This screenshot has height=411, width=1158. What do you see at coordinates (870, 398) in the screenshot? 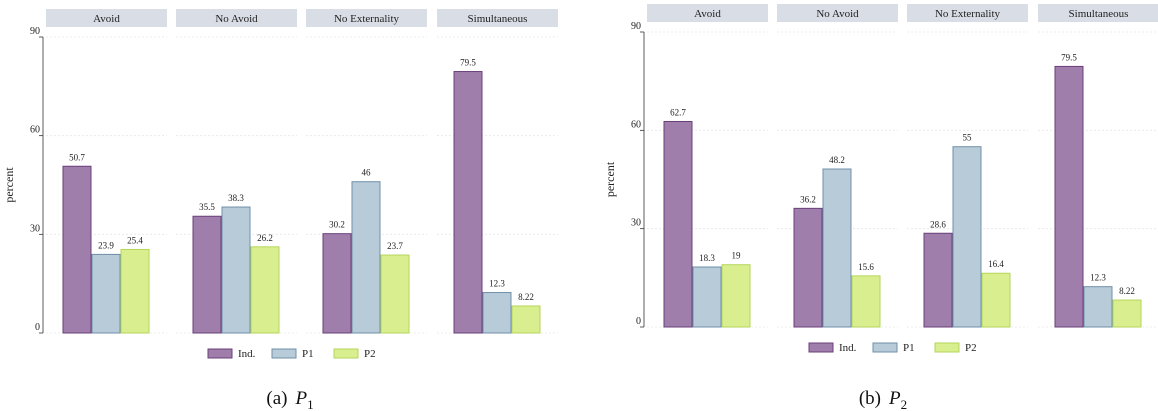
I see `caption-prefix: (b)` at bounding box center [870, 398].